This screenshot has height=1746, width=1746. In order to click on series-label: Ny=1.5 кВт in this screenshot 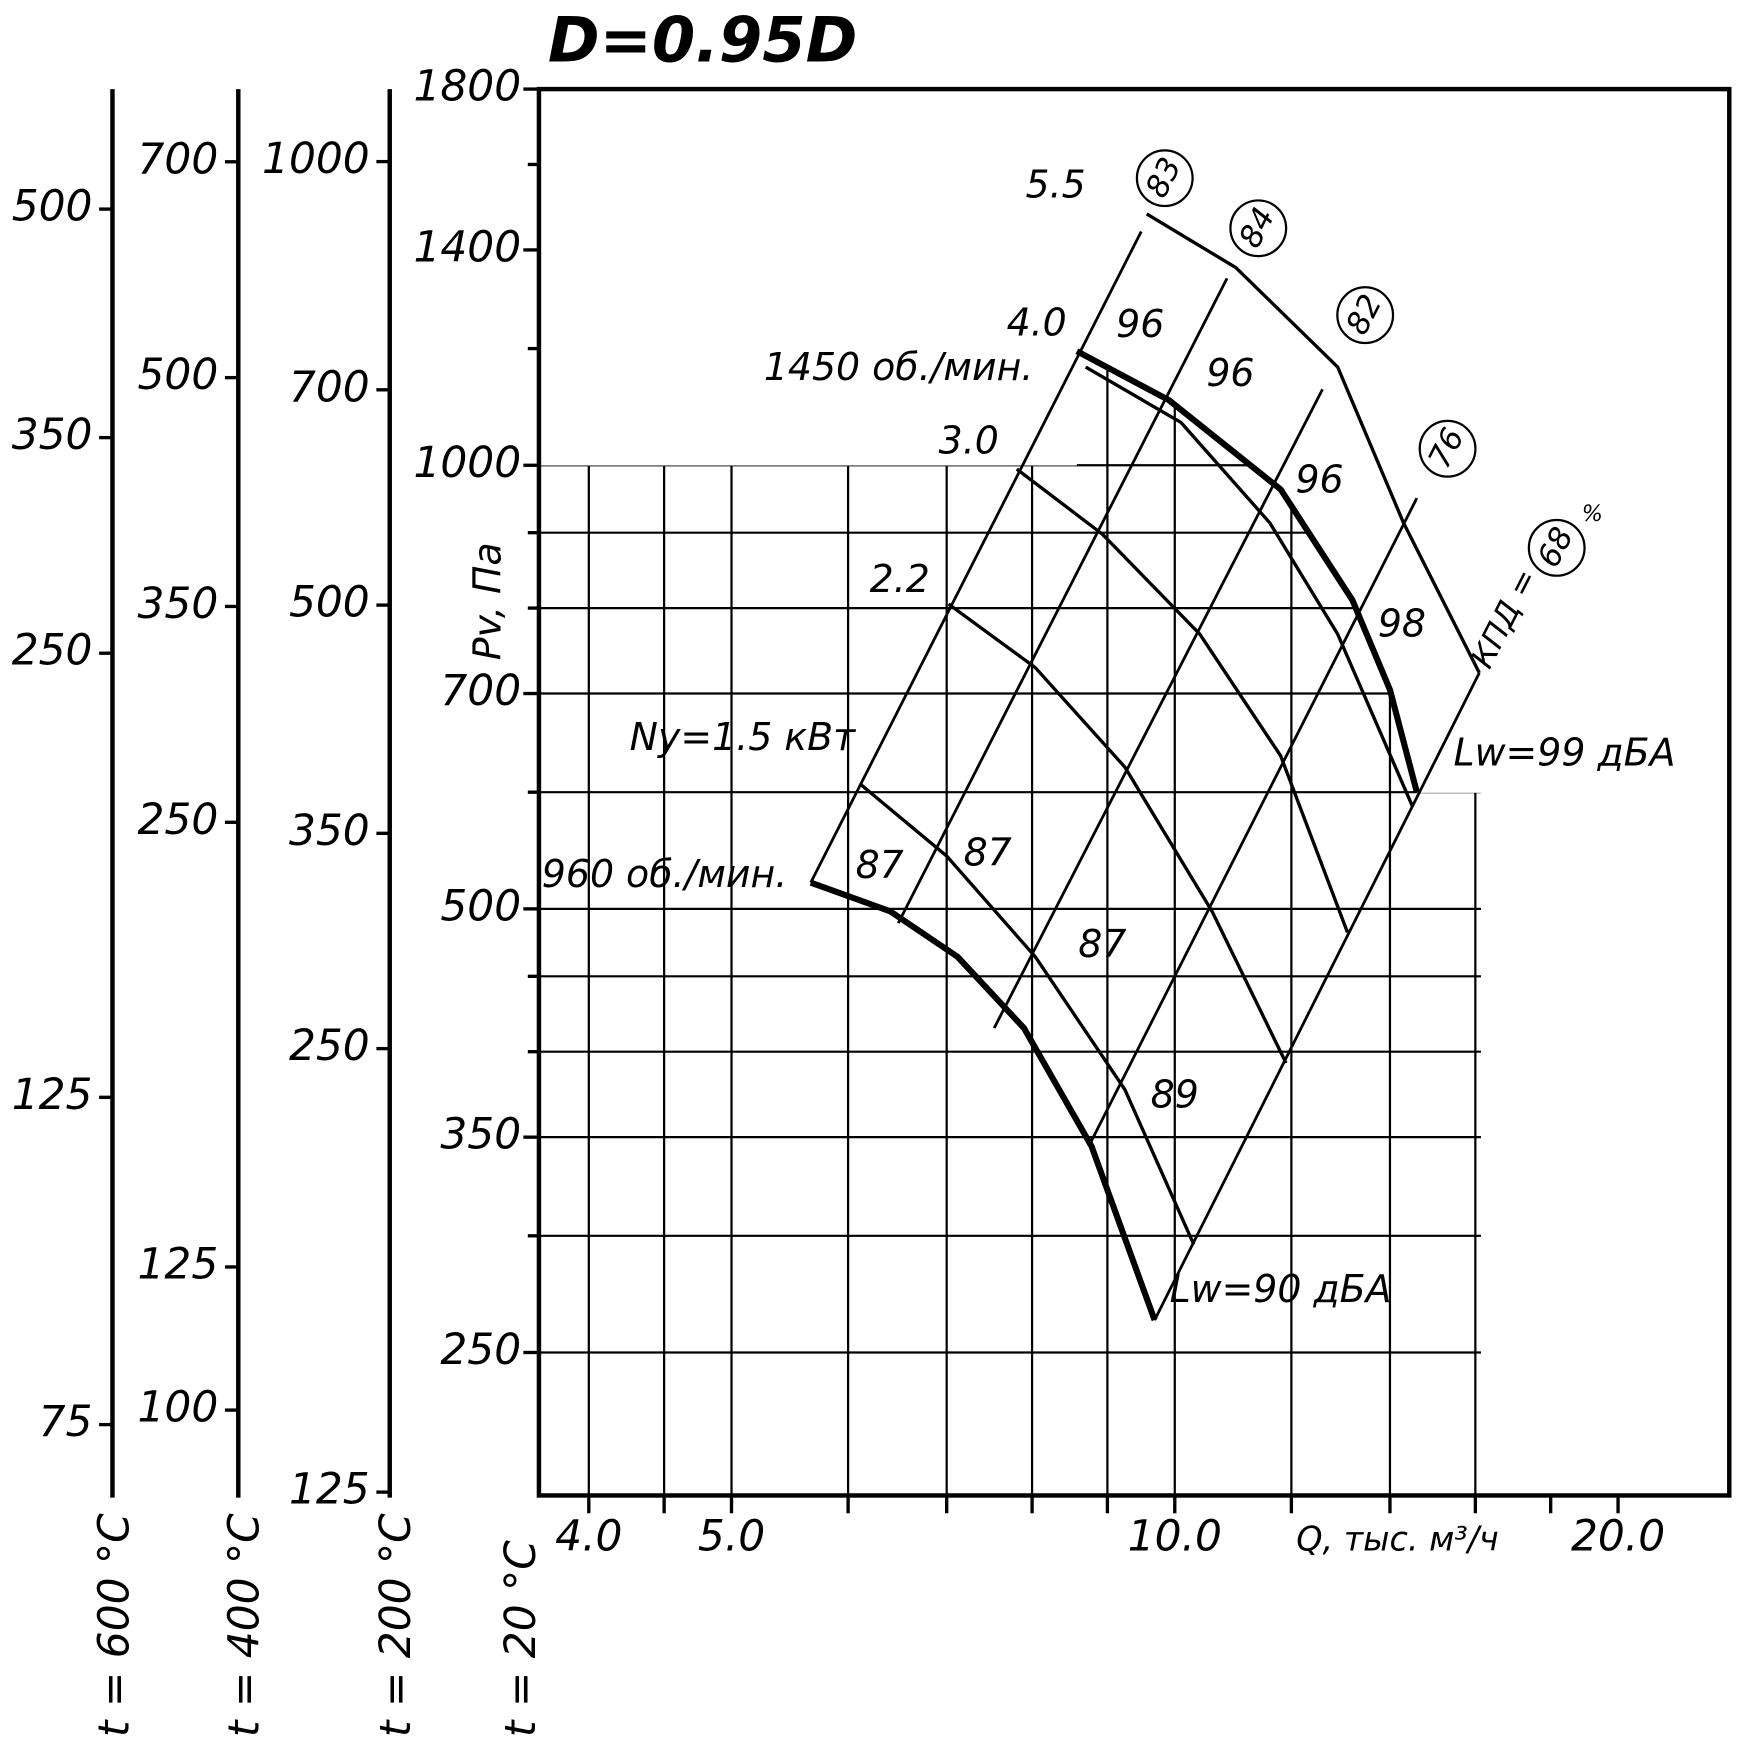, I will do `click(743, 737)`.